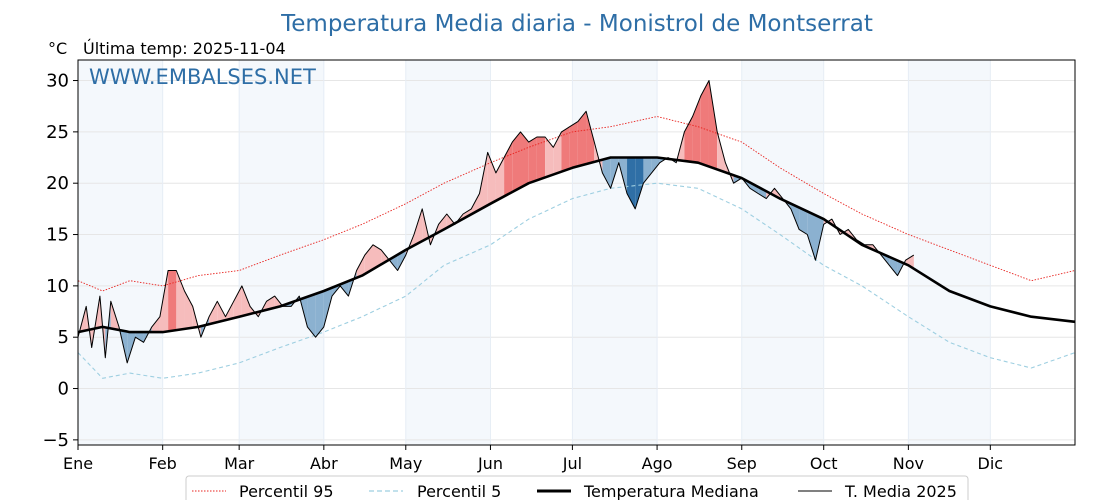  What do you see at coordinates (490, 463) in the screenshot?
I see `x-tick-label: Jun` at bounding box center [490, 463].